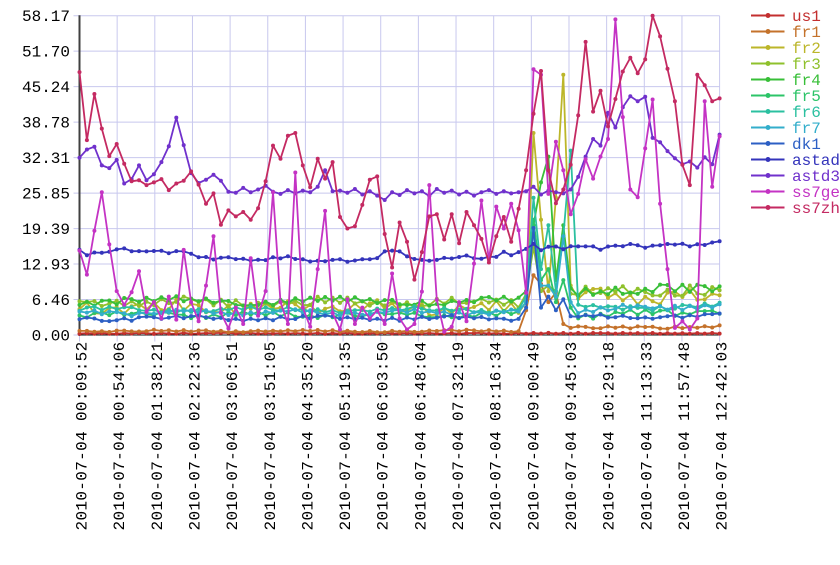 The image size is (840, 565). Describe the element at coordinates (233, 435) in the screenshot. I see `svg-text: 2010-07-04 03:06:51` at that location.